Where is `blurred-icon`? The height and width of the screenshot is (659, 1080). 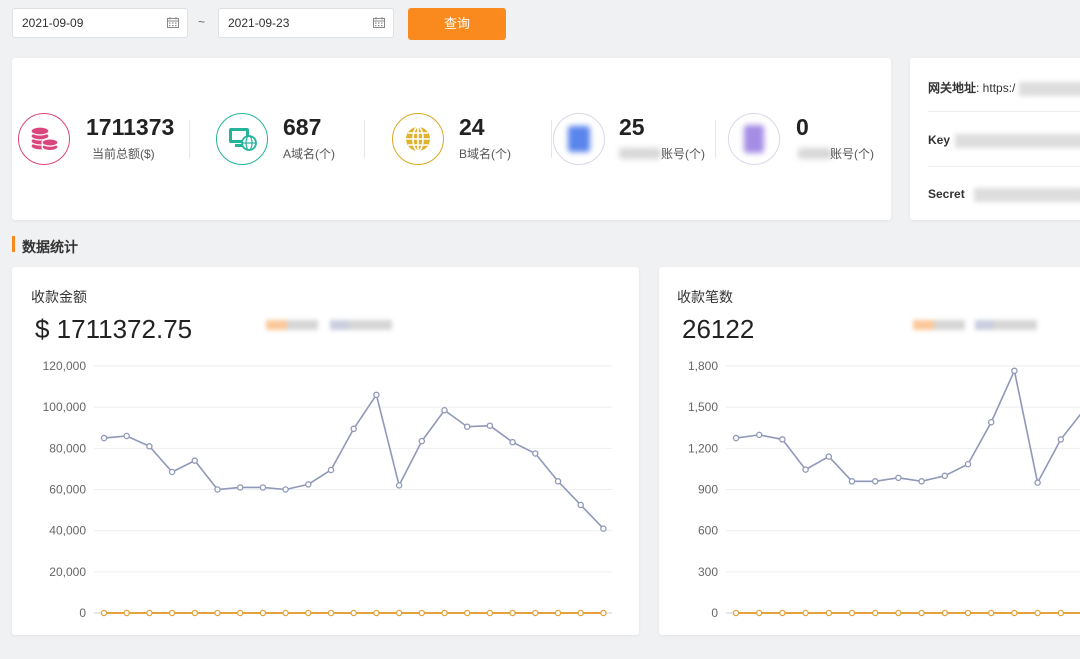
blurred-icon is located at coordinates (579, 139).